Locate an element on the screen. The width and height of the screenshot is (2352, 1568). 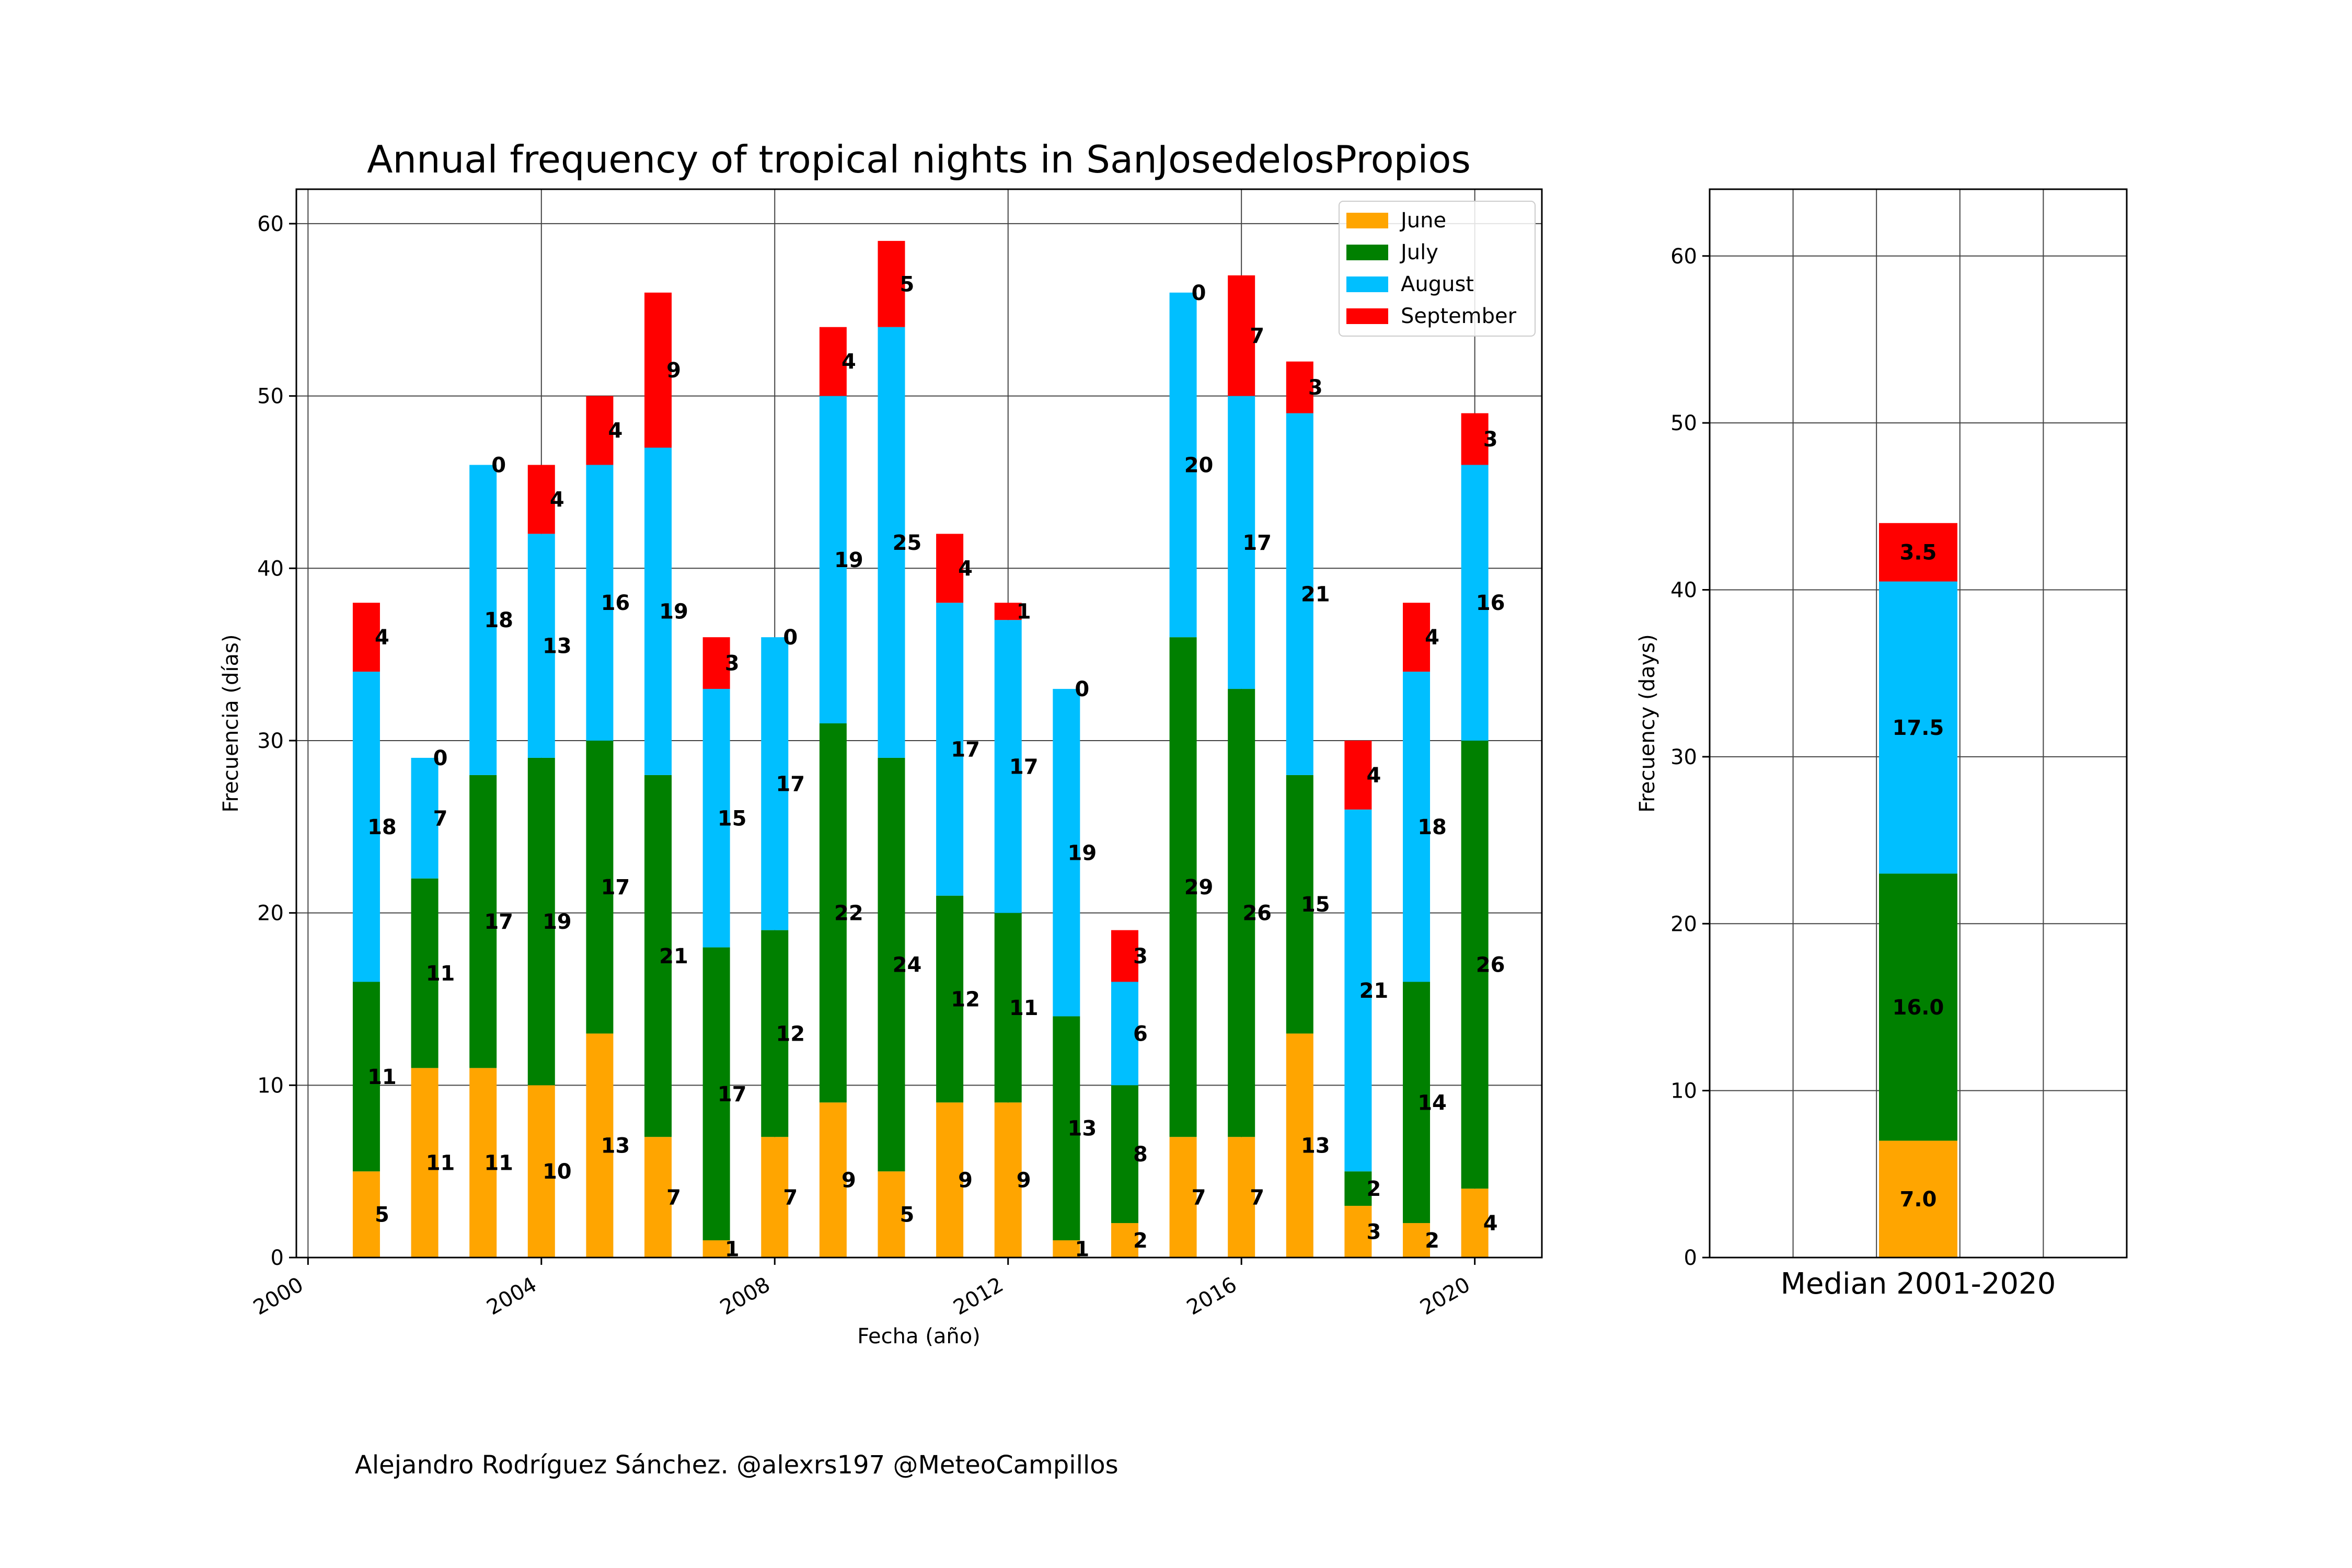
median-bar-segment-june is located at coordinates (1918, 1199).